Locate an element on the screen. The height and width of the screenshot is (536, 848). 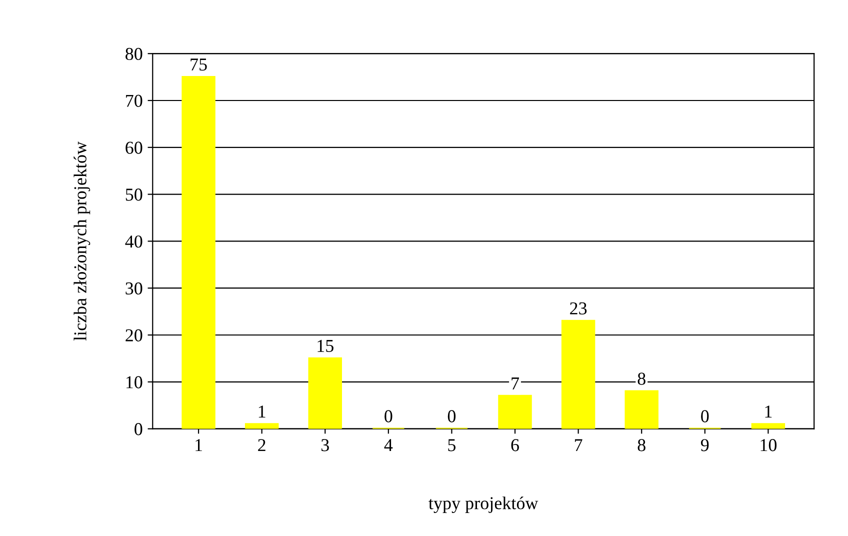
y-tick-label: 80 is located at coordinates (134, 54).